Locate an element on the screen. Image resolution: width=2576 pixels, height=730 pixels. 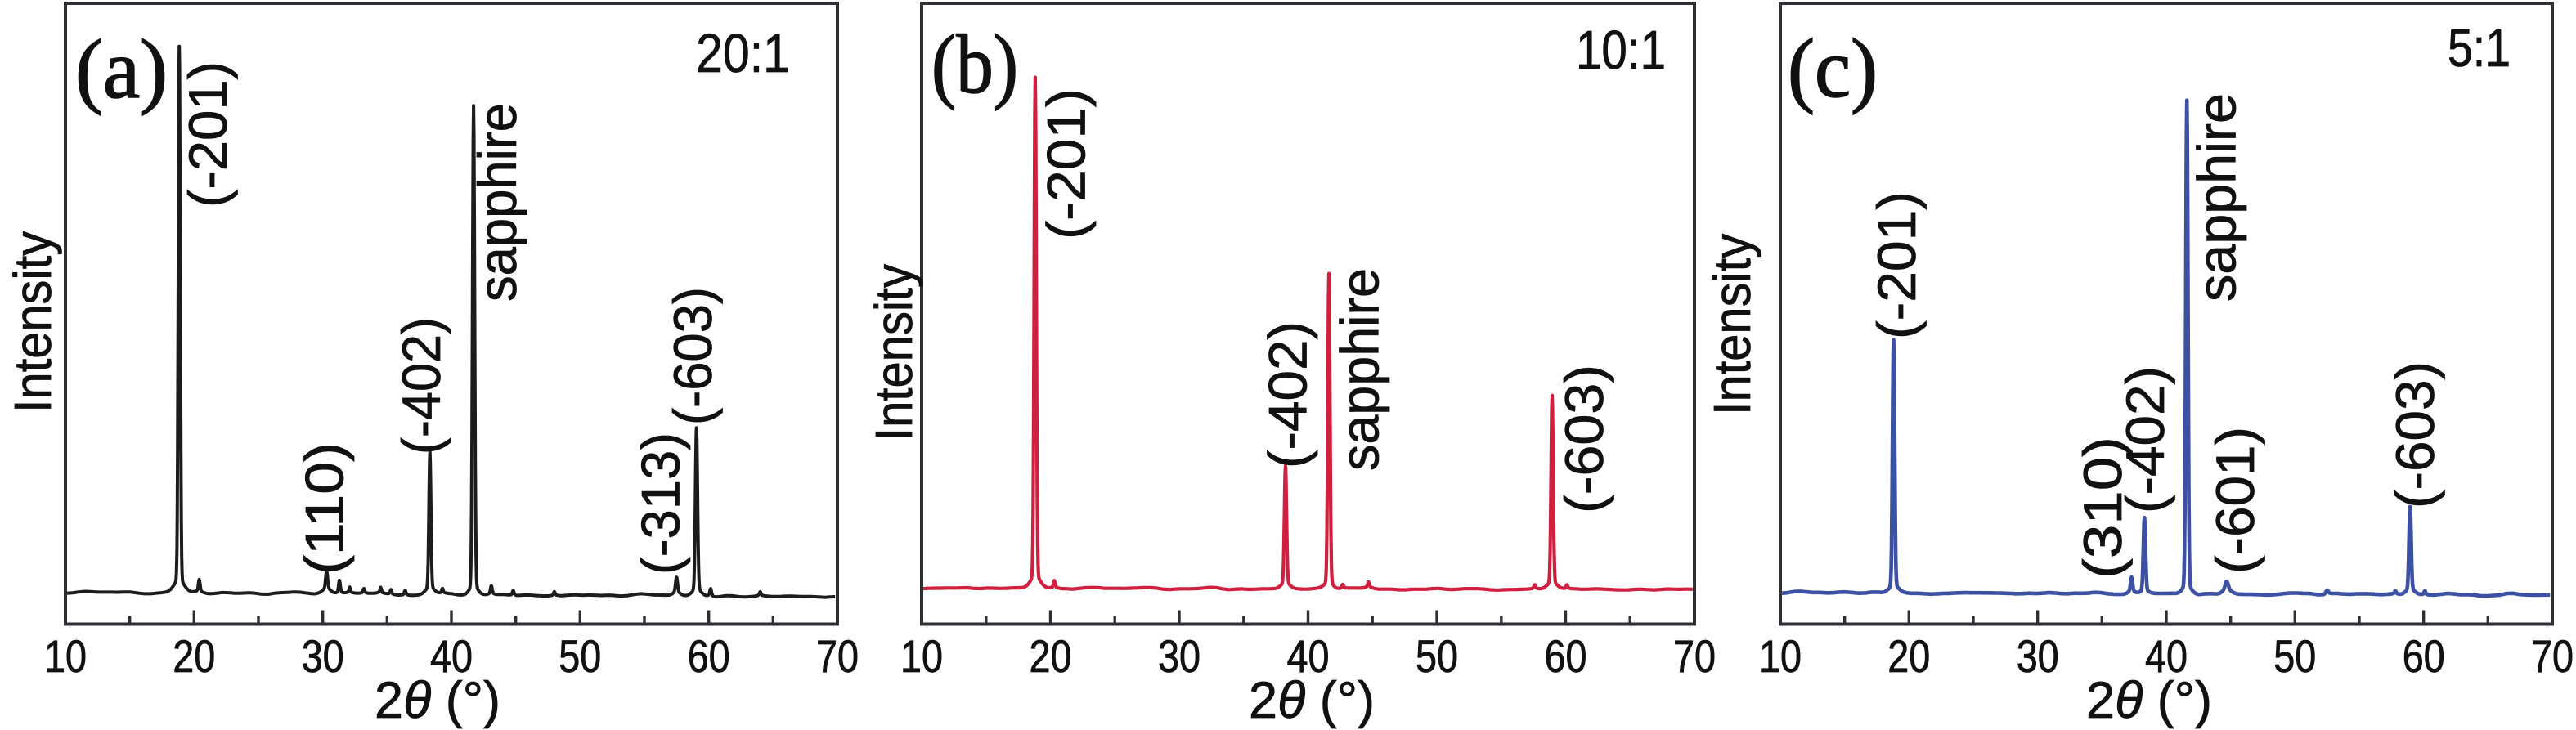
svg-text: 10:1 is located at coordinates (1621, 50).